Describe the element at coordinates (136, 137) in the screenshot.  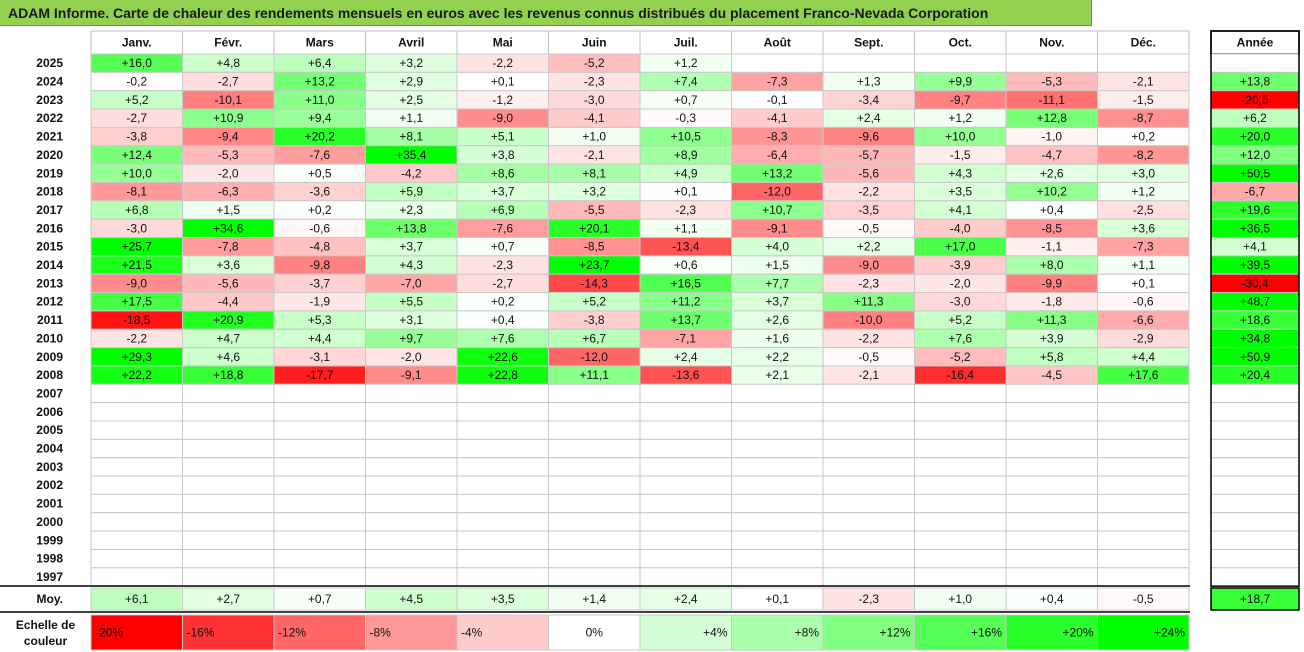
I see `heat-cell-value: -3,8` at that location.